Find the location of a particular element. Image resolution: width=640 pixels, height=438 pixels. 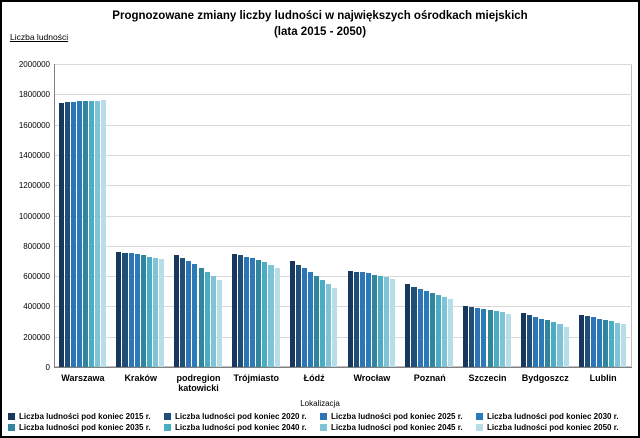

legend-label: Liczba ludności pod koniec 2040 r. is located at coordinates (241, 427).